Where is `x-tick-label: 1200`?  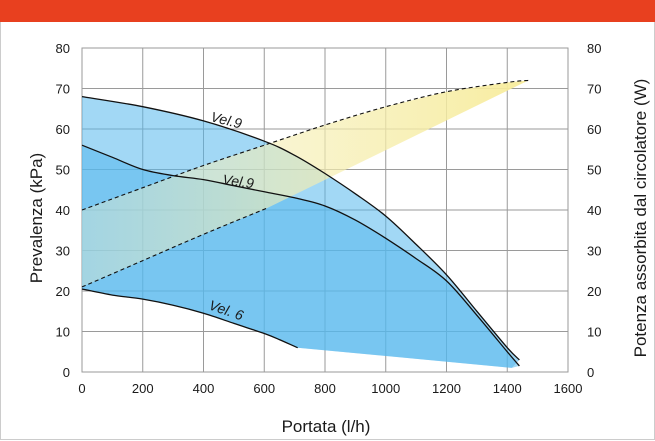
x-tick-label: 1200 is located at coordinates (446, 388).